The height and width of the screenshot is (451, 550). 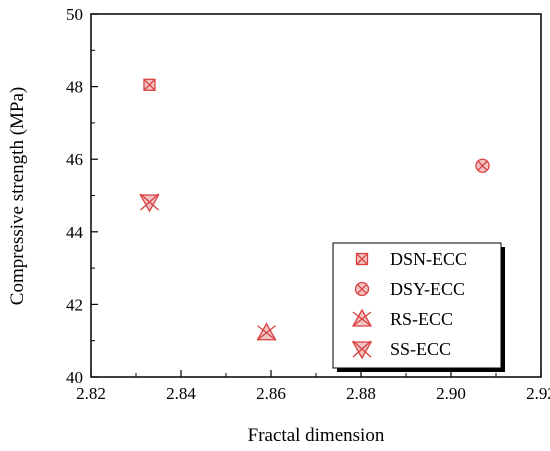 What do you see at coordinates (538, 393) in the screenshot?
I see `x-tick-label: 2.92` at bounding box center [538, 393].